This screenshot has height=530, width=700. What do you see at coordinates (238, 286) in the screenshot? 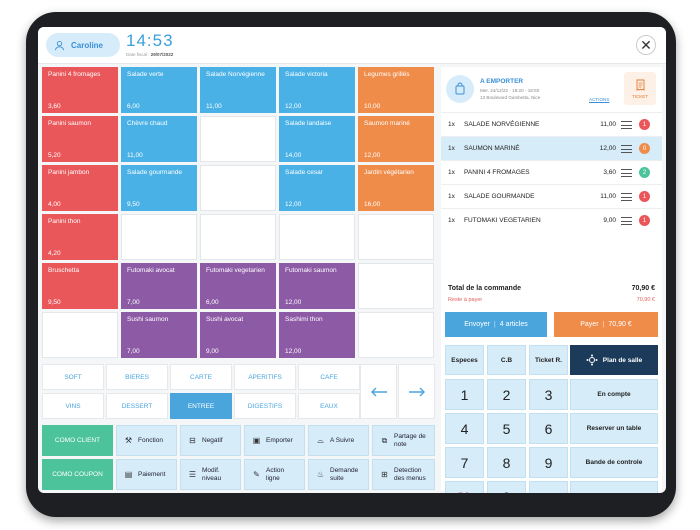
I see `product-futomaki-vegetarien: Futomaki vegetarien 6,00` at bounding box center [238, 286].